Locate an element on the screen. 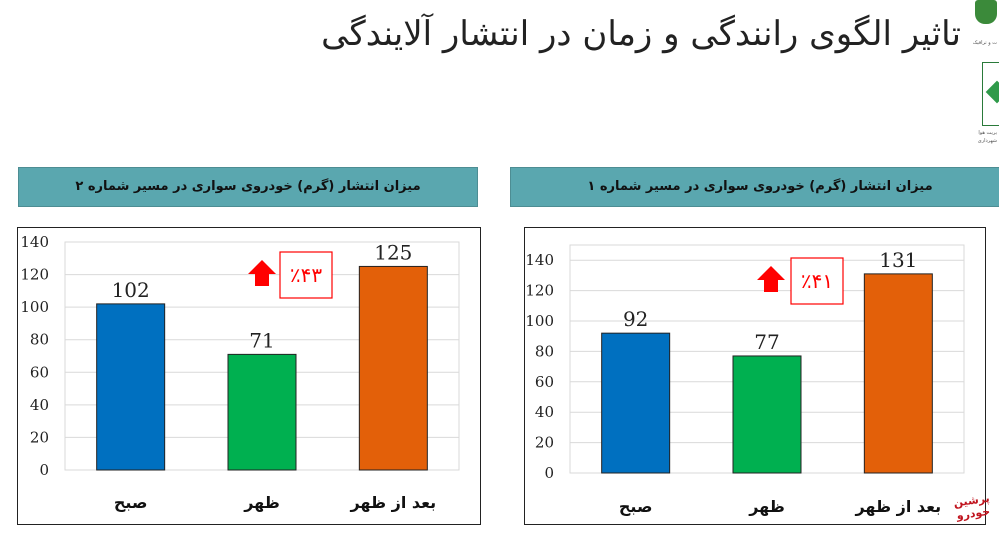 This screenshot has height=538, width=999. percent-increase-label: ٪۴۱ is located at coordinates (817, 281).